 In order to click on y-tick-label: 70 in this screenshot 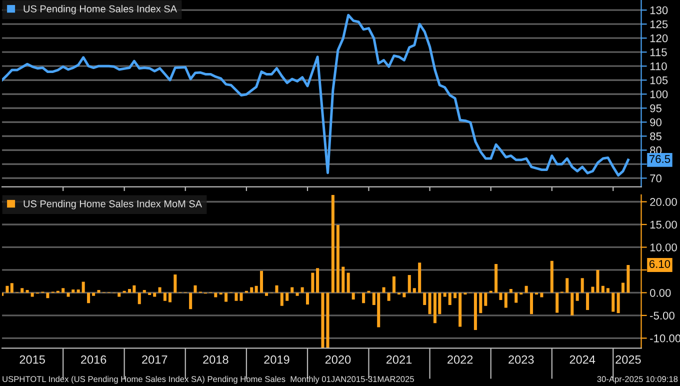, I will do `click(656, 178)`.